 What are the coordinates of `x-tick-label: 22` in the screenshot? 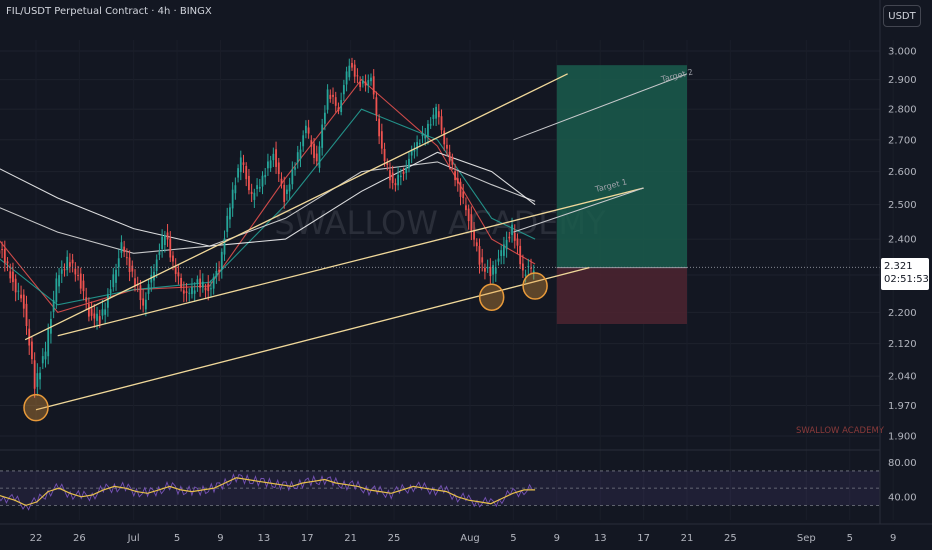 It's located at (36, 538).